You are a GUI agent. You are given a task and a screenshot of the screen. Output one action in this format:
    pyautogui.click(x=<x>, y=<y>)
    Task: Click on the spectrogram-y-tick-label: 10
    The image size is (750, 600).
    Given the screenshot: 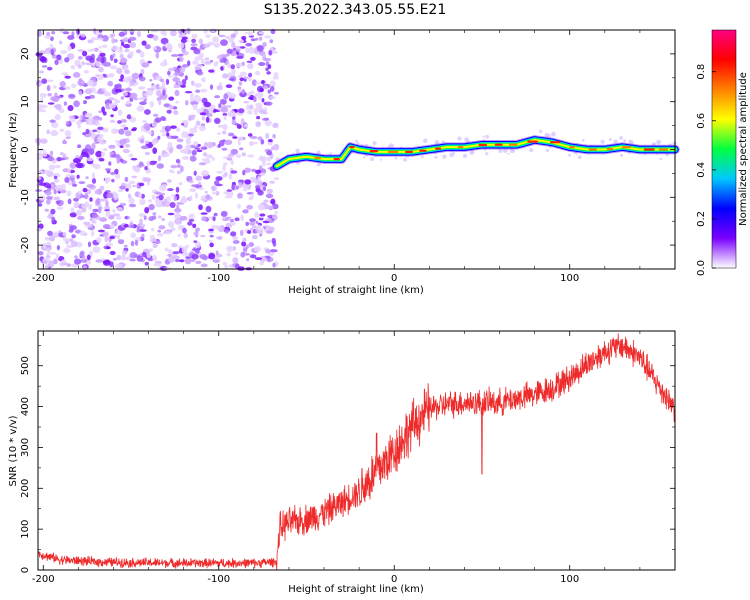 What is the action you would take?
    pyautogui.click(x=25, y=101)
    